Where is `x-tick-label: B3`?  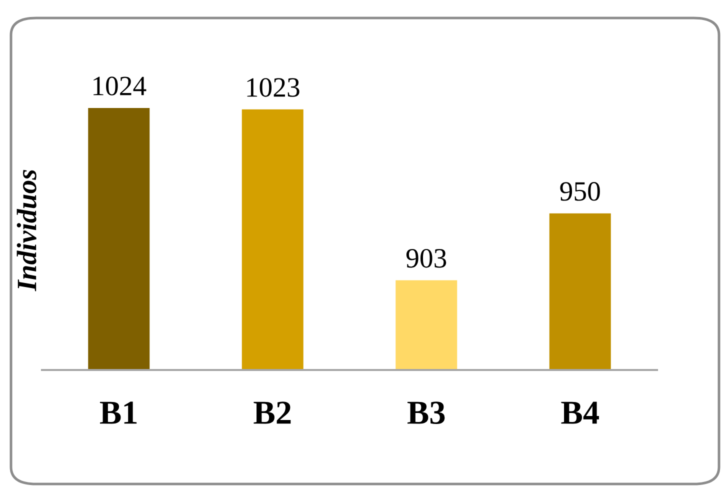
x-tick-label: B3 is located at coordinates (426, 413).